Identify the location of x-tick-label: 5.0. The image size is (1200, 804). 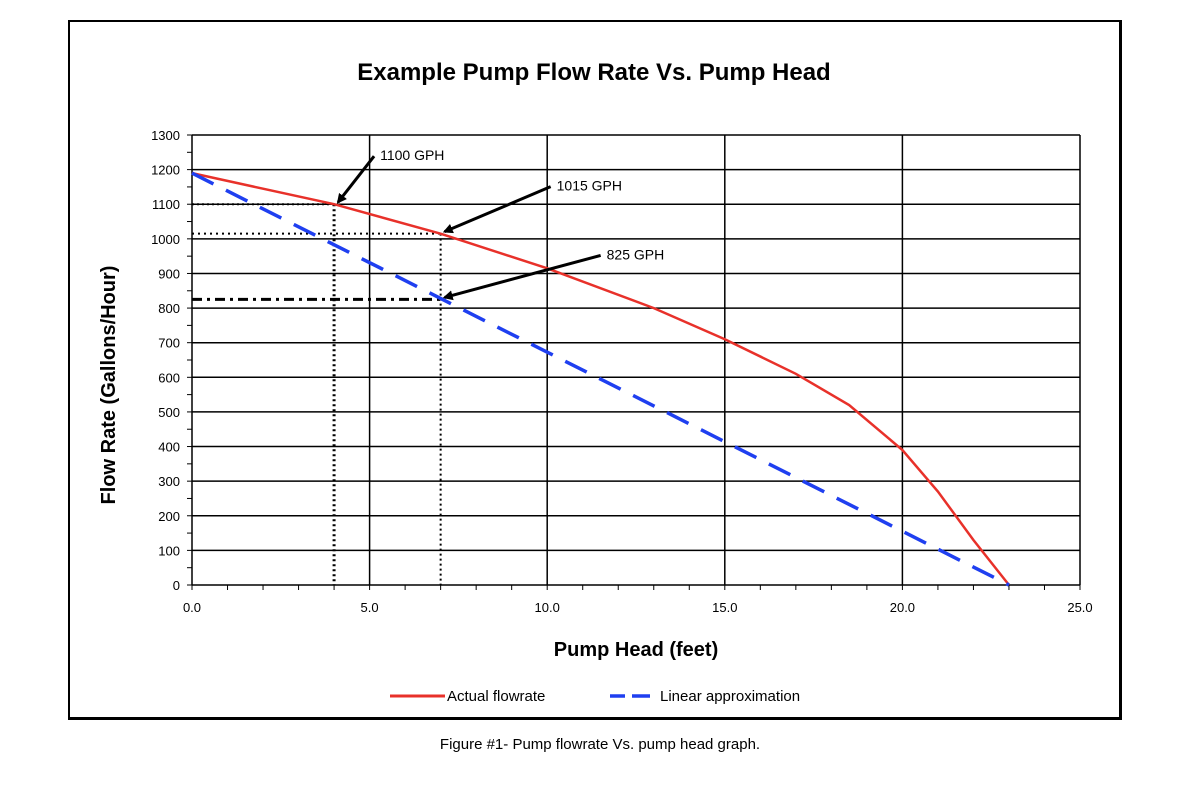
(370, 607).